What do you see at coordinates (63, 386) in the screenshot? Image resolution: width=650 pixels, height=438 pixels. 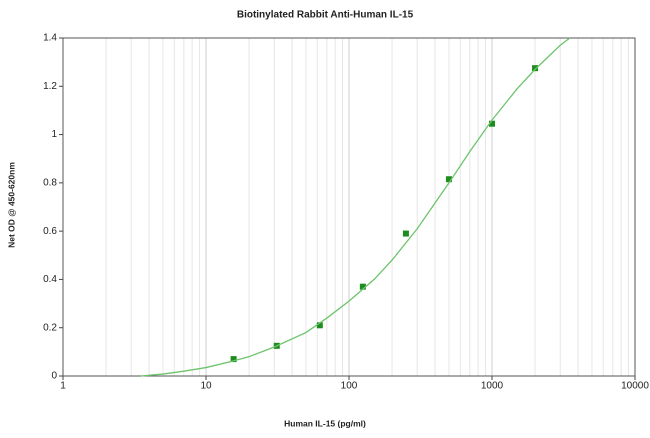 I see `x-tick-label: 1` at bounding box center [63, 386].